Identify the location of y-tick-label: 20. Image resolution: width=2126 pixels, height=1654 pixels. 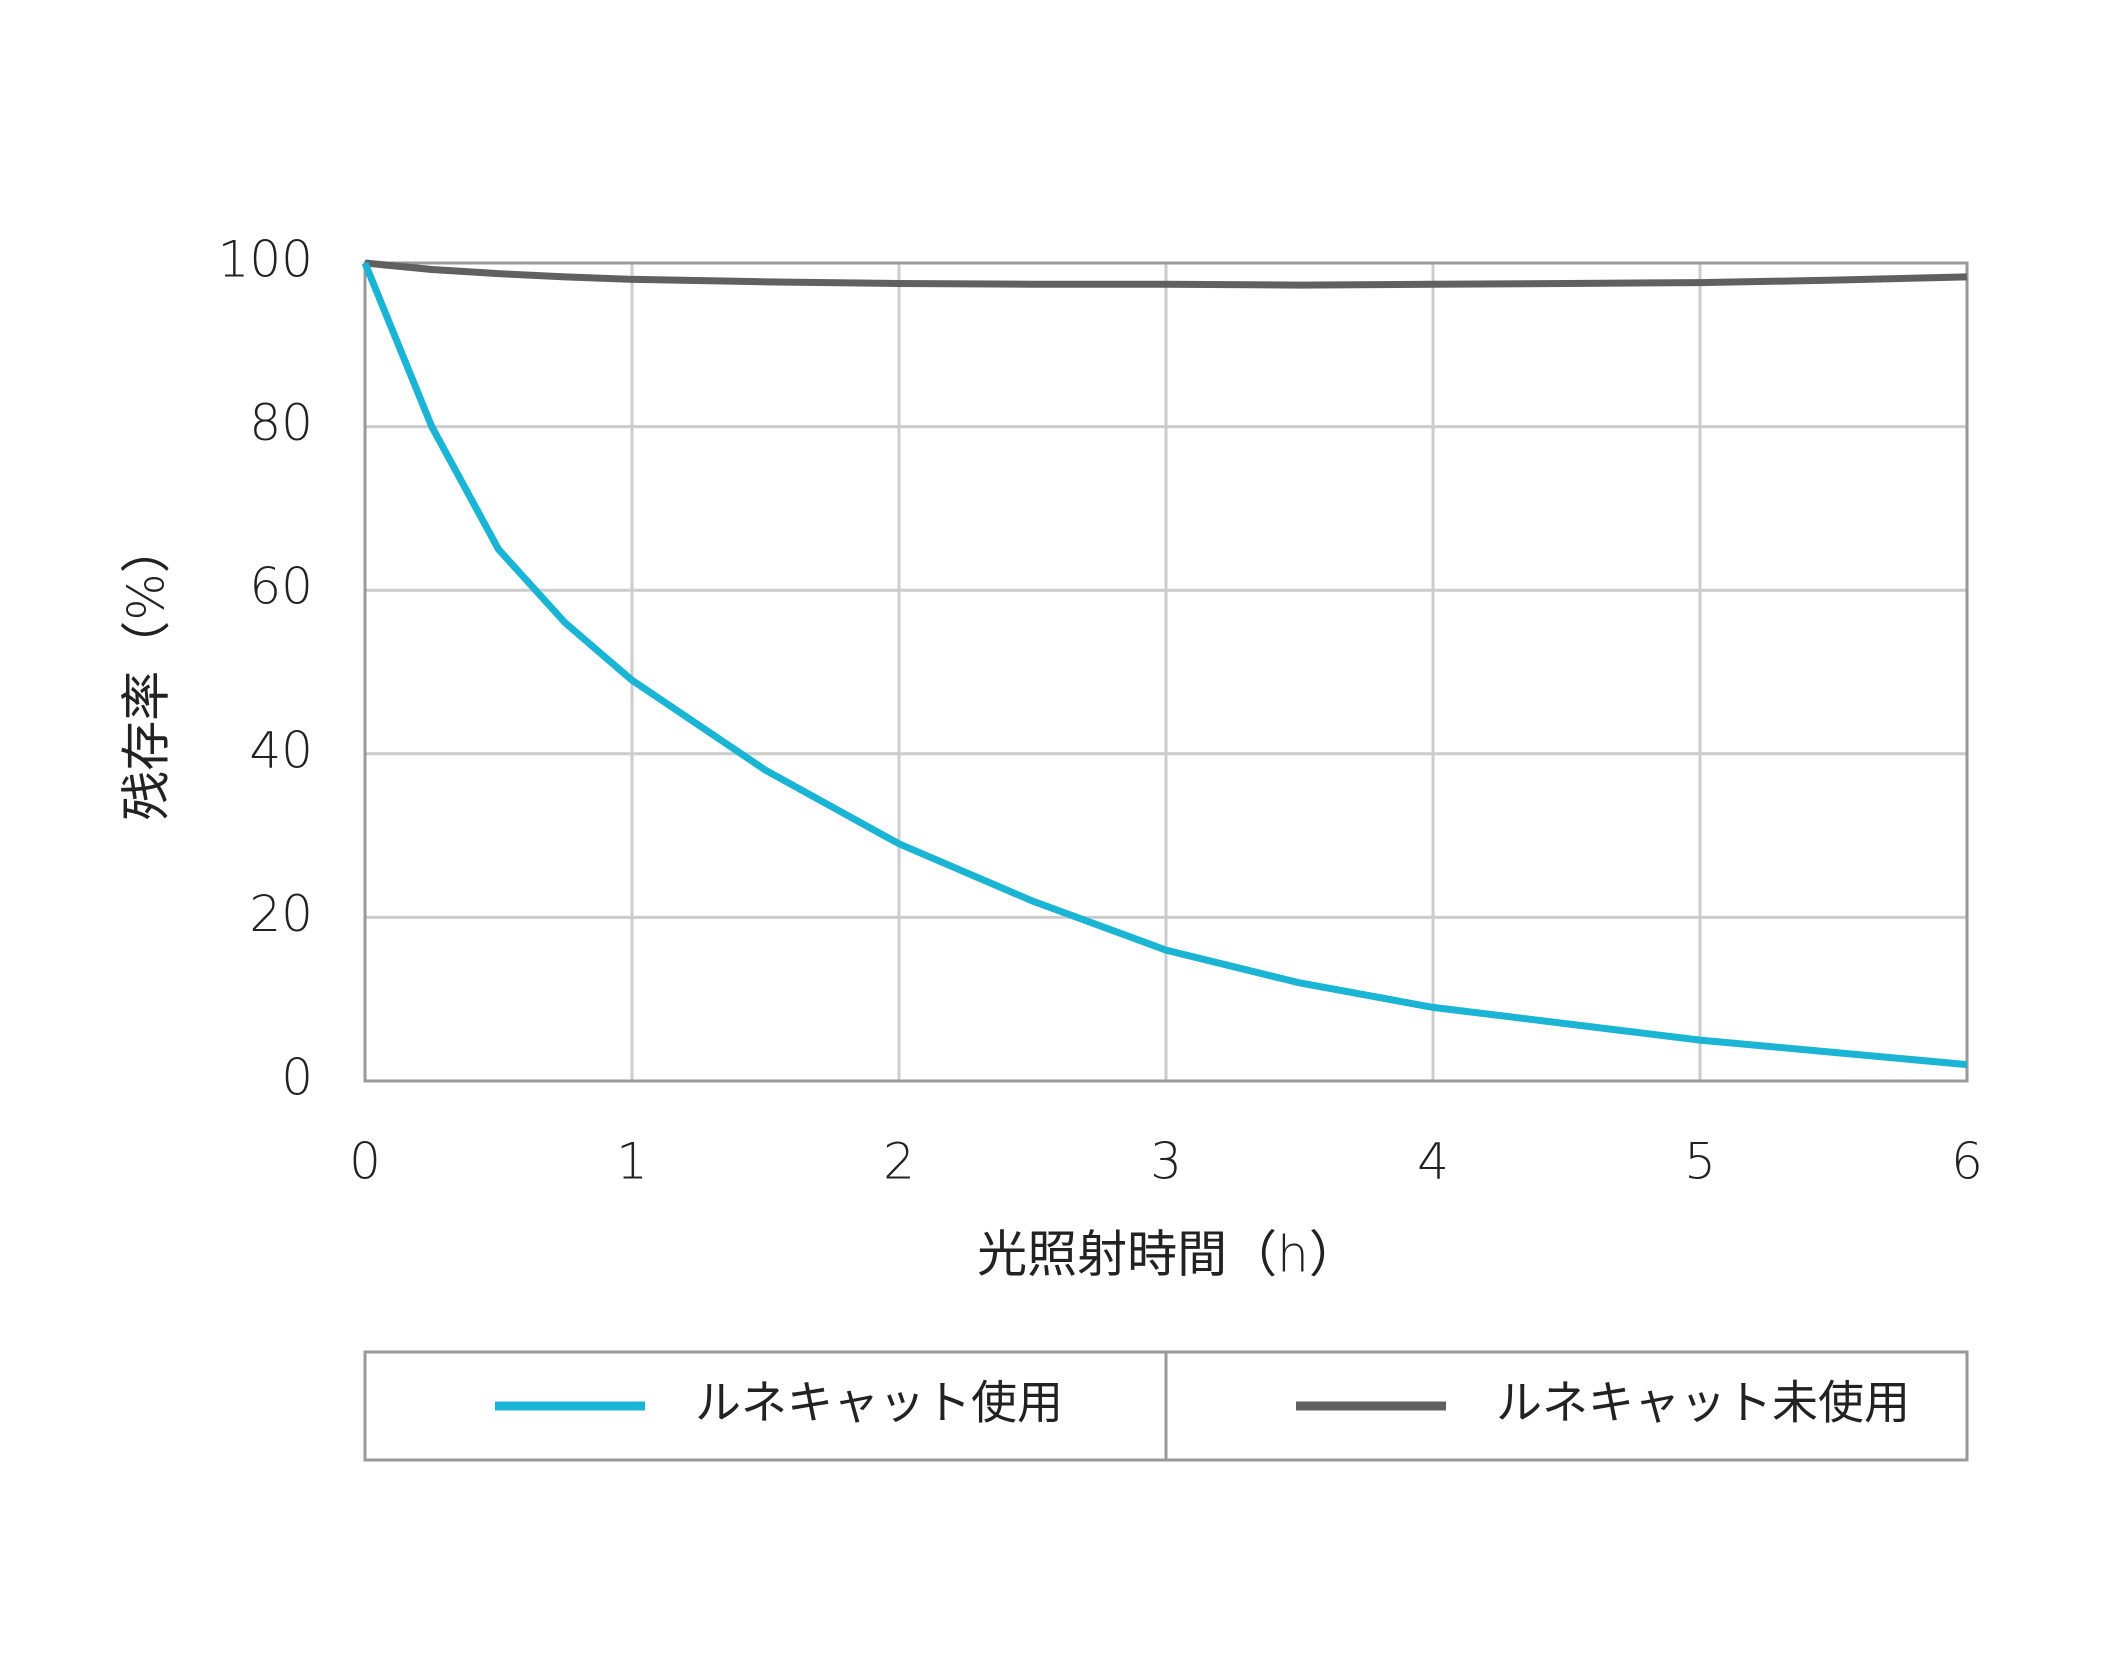
(281, 914).